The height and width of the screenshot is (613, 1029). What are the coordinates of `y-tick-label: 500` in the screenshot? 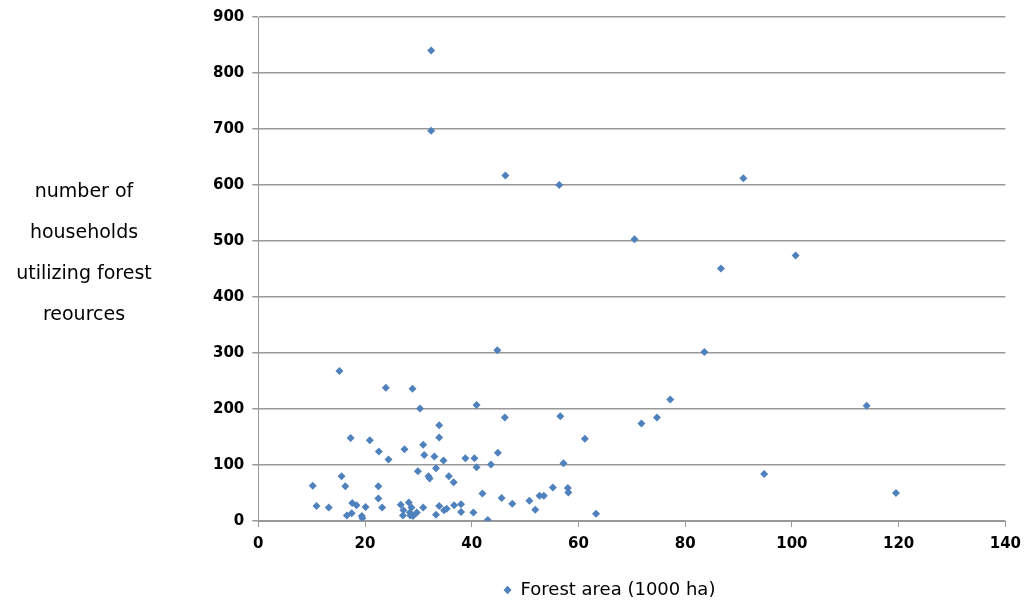 It's located at (229, 239).